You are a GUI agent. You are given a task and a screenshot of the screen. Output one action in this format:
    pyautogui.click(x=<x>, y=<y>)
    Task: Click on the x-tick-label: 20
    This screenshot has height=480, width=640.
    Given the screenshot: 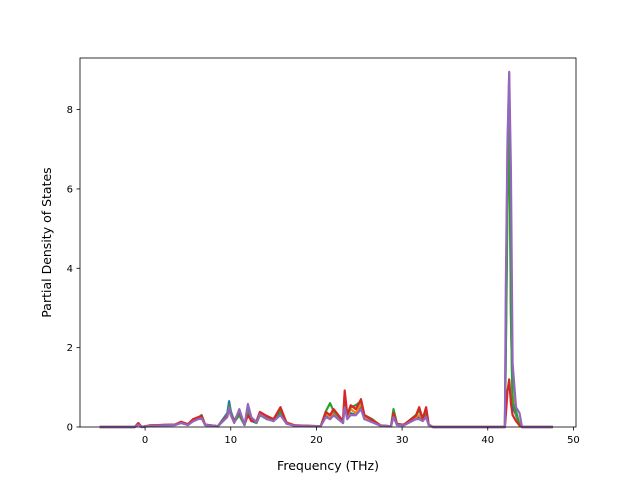 What is the action you would take?
    pyautogui.click(x=316, y=440)
    